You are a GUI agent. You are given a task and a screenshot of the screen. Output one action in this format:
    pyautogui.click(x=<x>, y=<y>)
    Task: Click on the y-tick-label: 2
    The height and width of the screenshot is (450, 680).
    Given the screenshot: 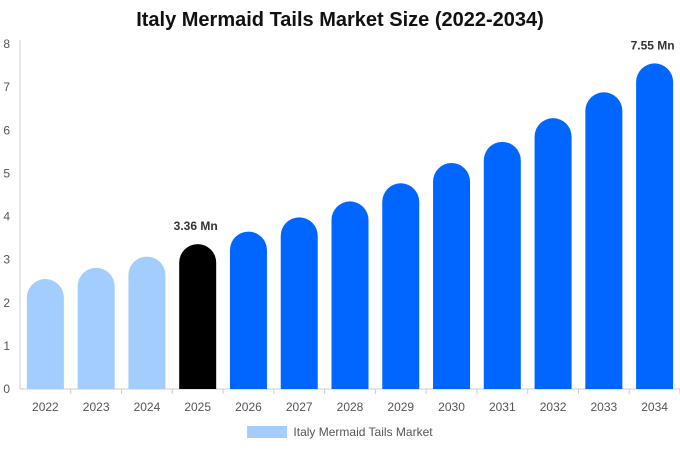 What is the action you would take?
    pyautogui.click(x=6, y=303)
    